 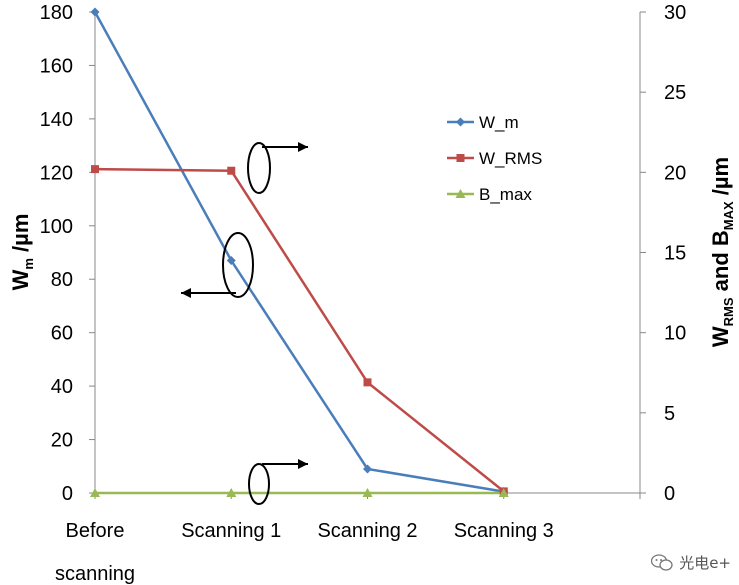 I want to click on left-tick-label: 140, so click(x=56, y=120).